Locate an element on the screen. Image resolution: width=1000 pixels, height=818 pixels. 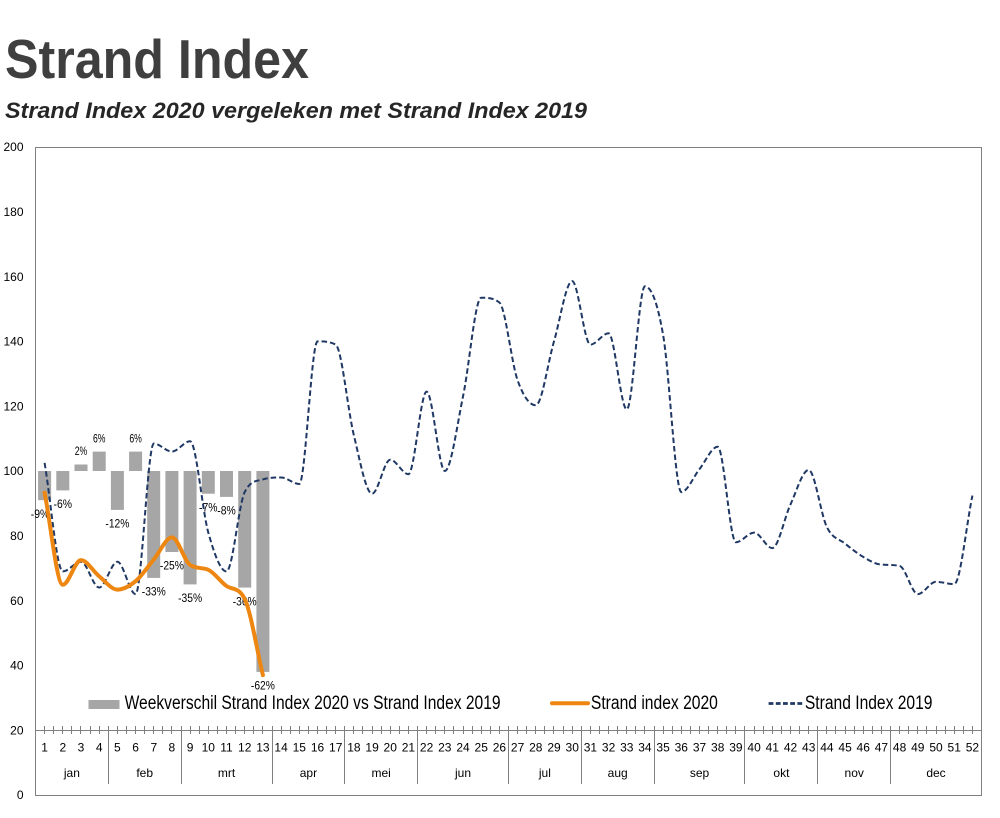
svg-text: jun is located at coordinates (462, 773).